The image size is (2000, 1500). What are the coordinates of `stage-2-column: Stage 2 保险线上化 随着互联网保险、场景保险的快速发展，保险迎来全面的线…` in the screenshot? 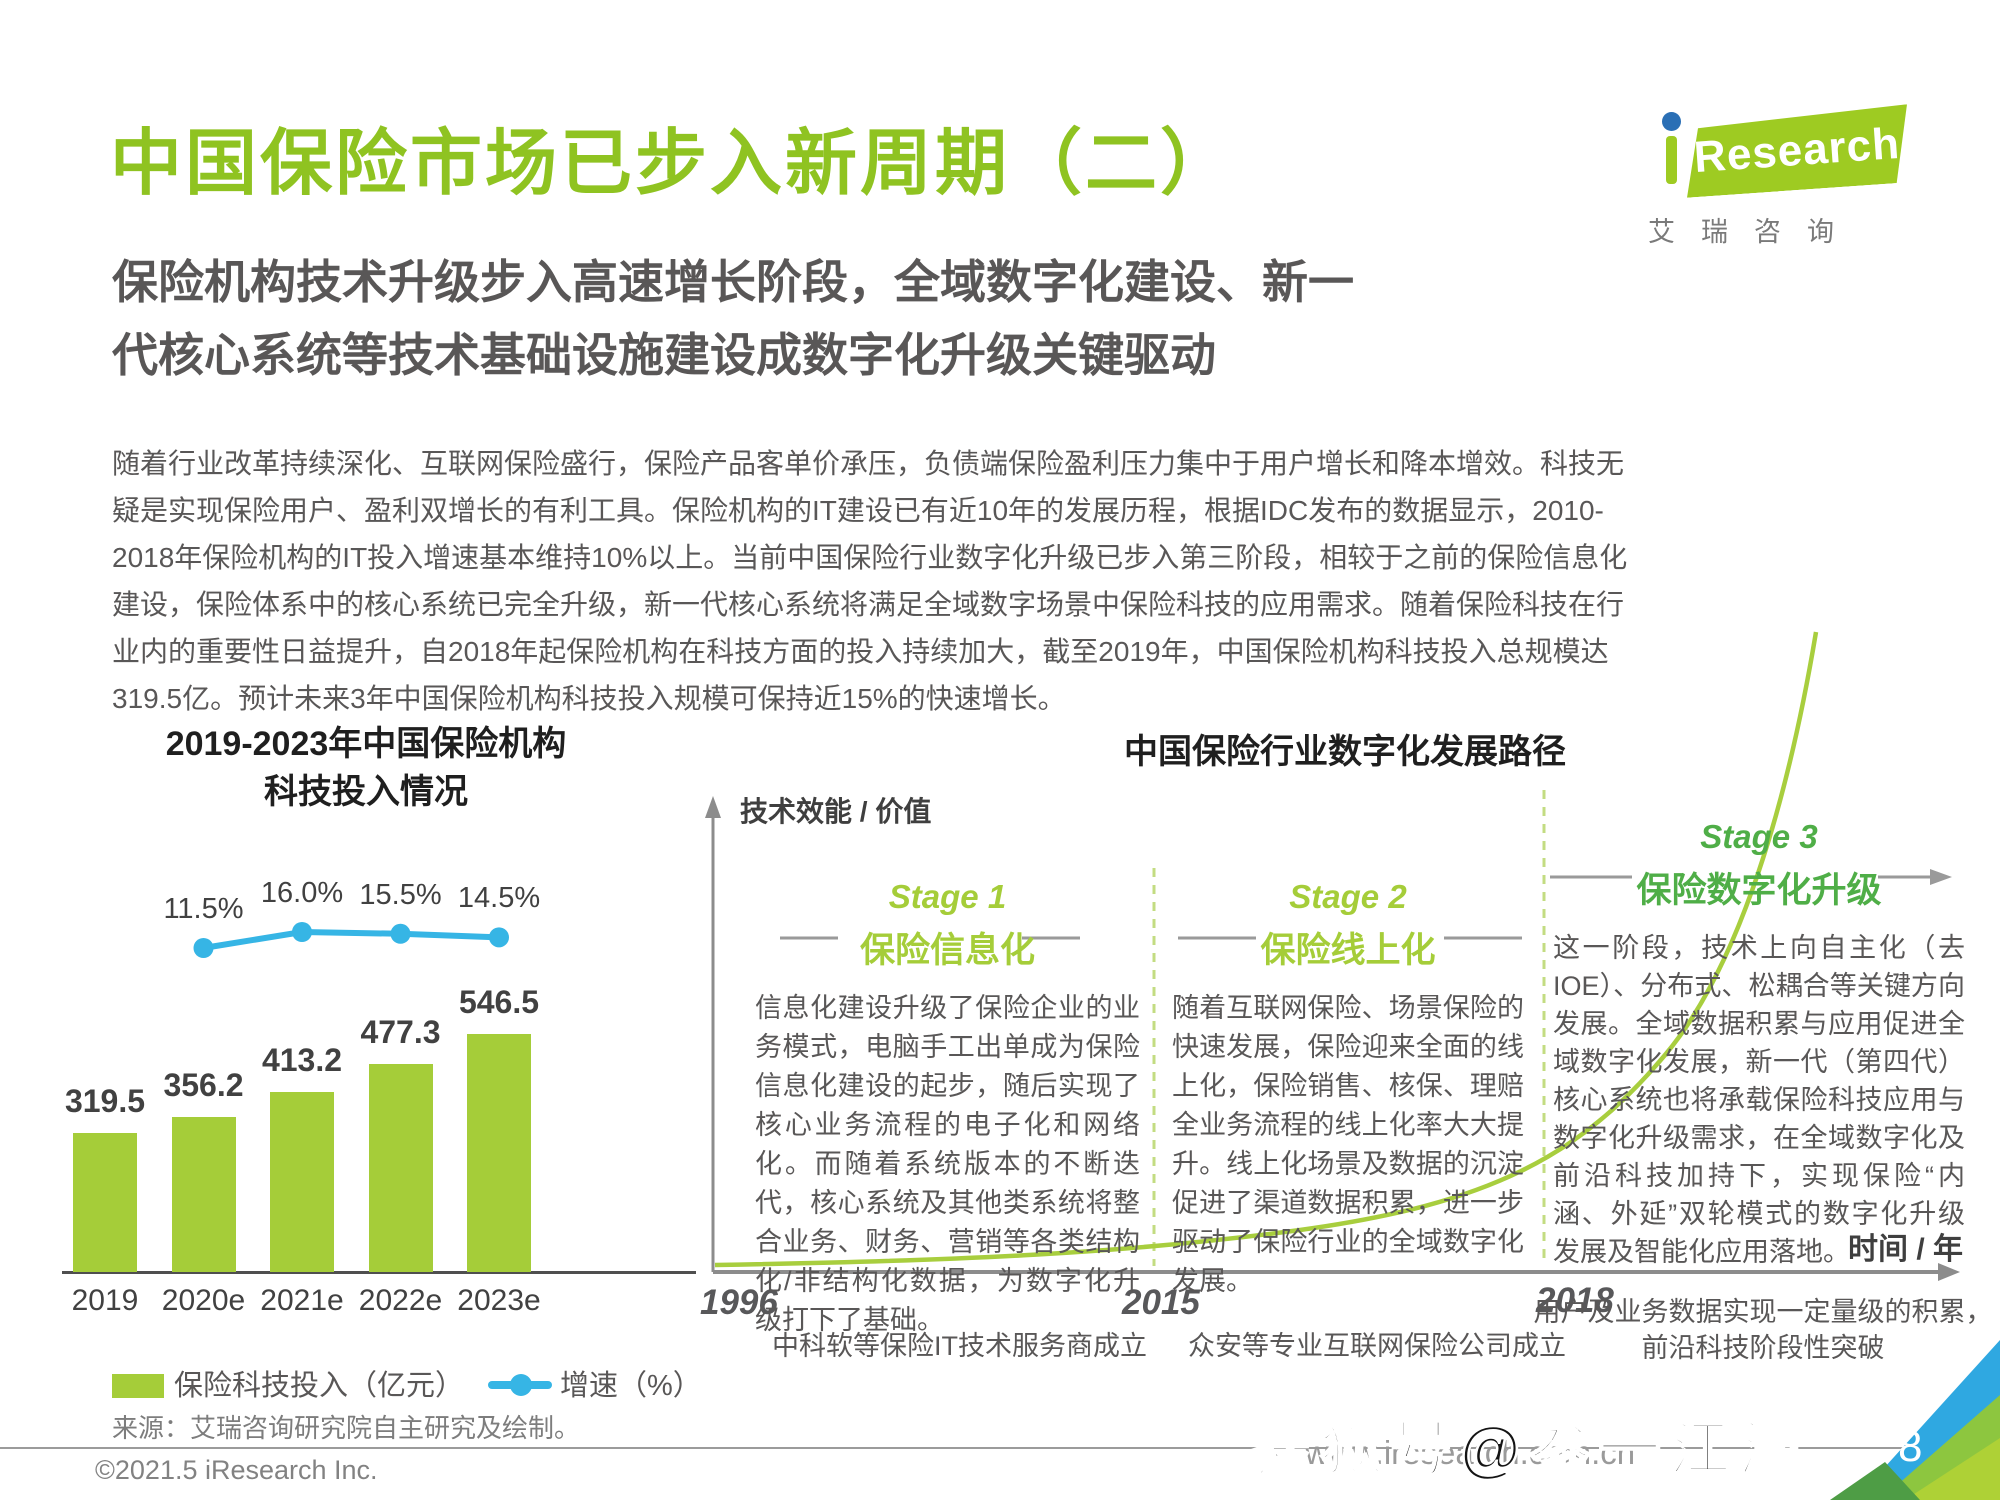 It's located at (1348, 1089).